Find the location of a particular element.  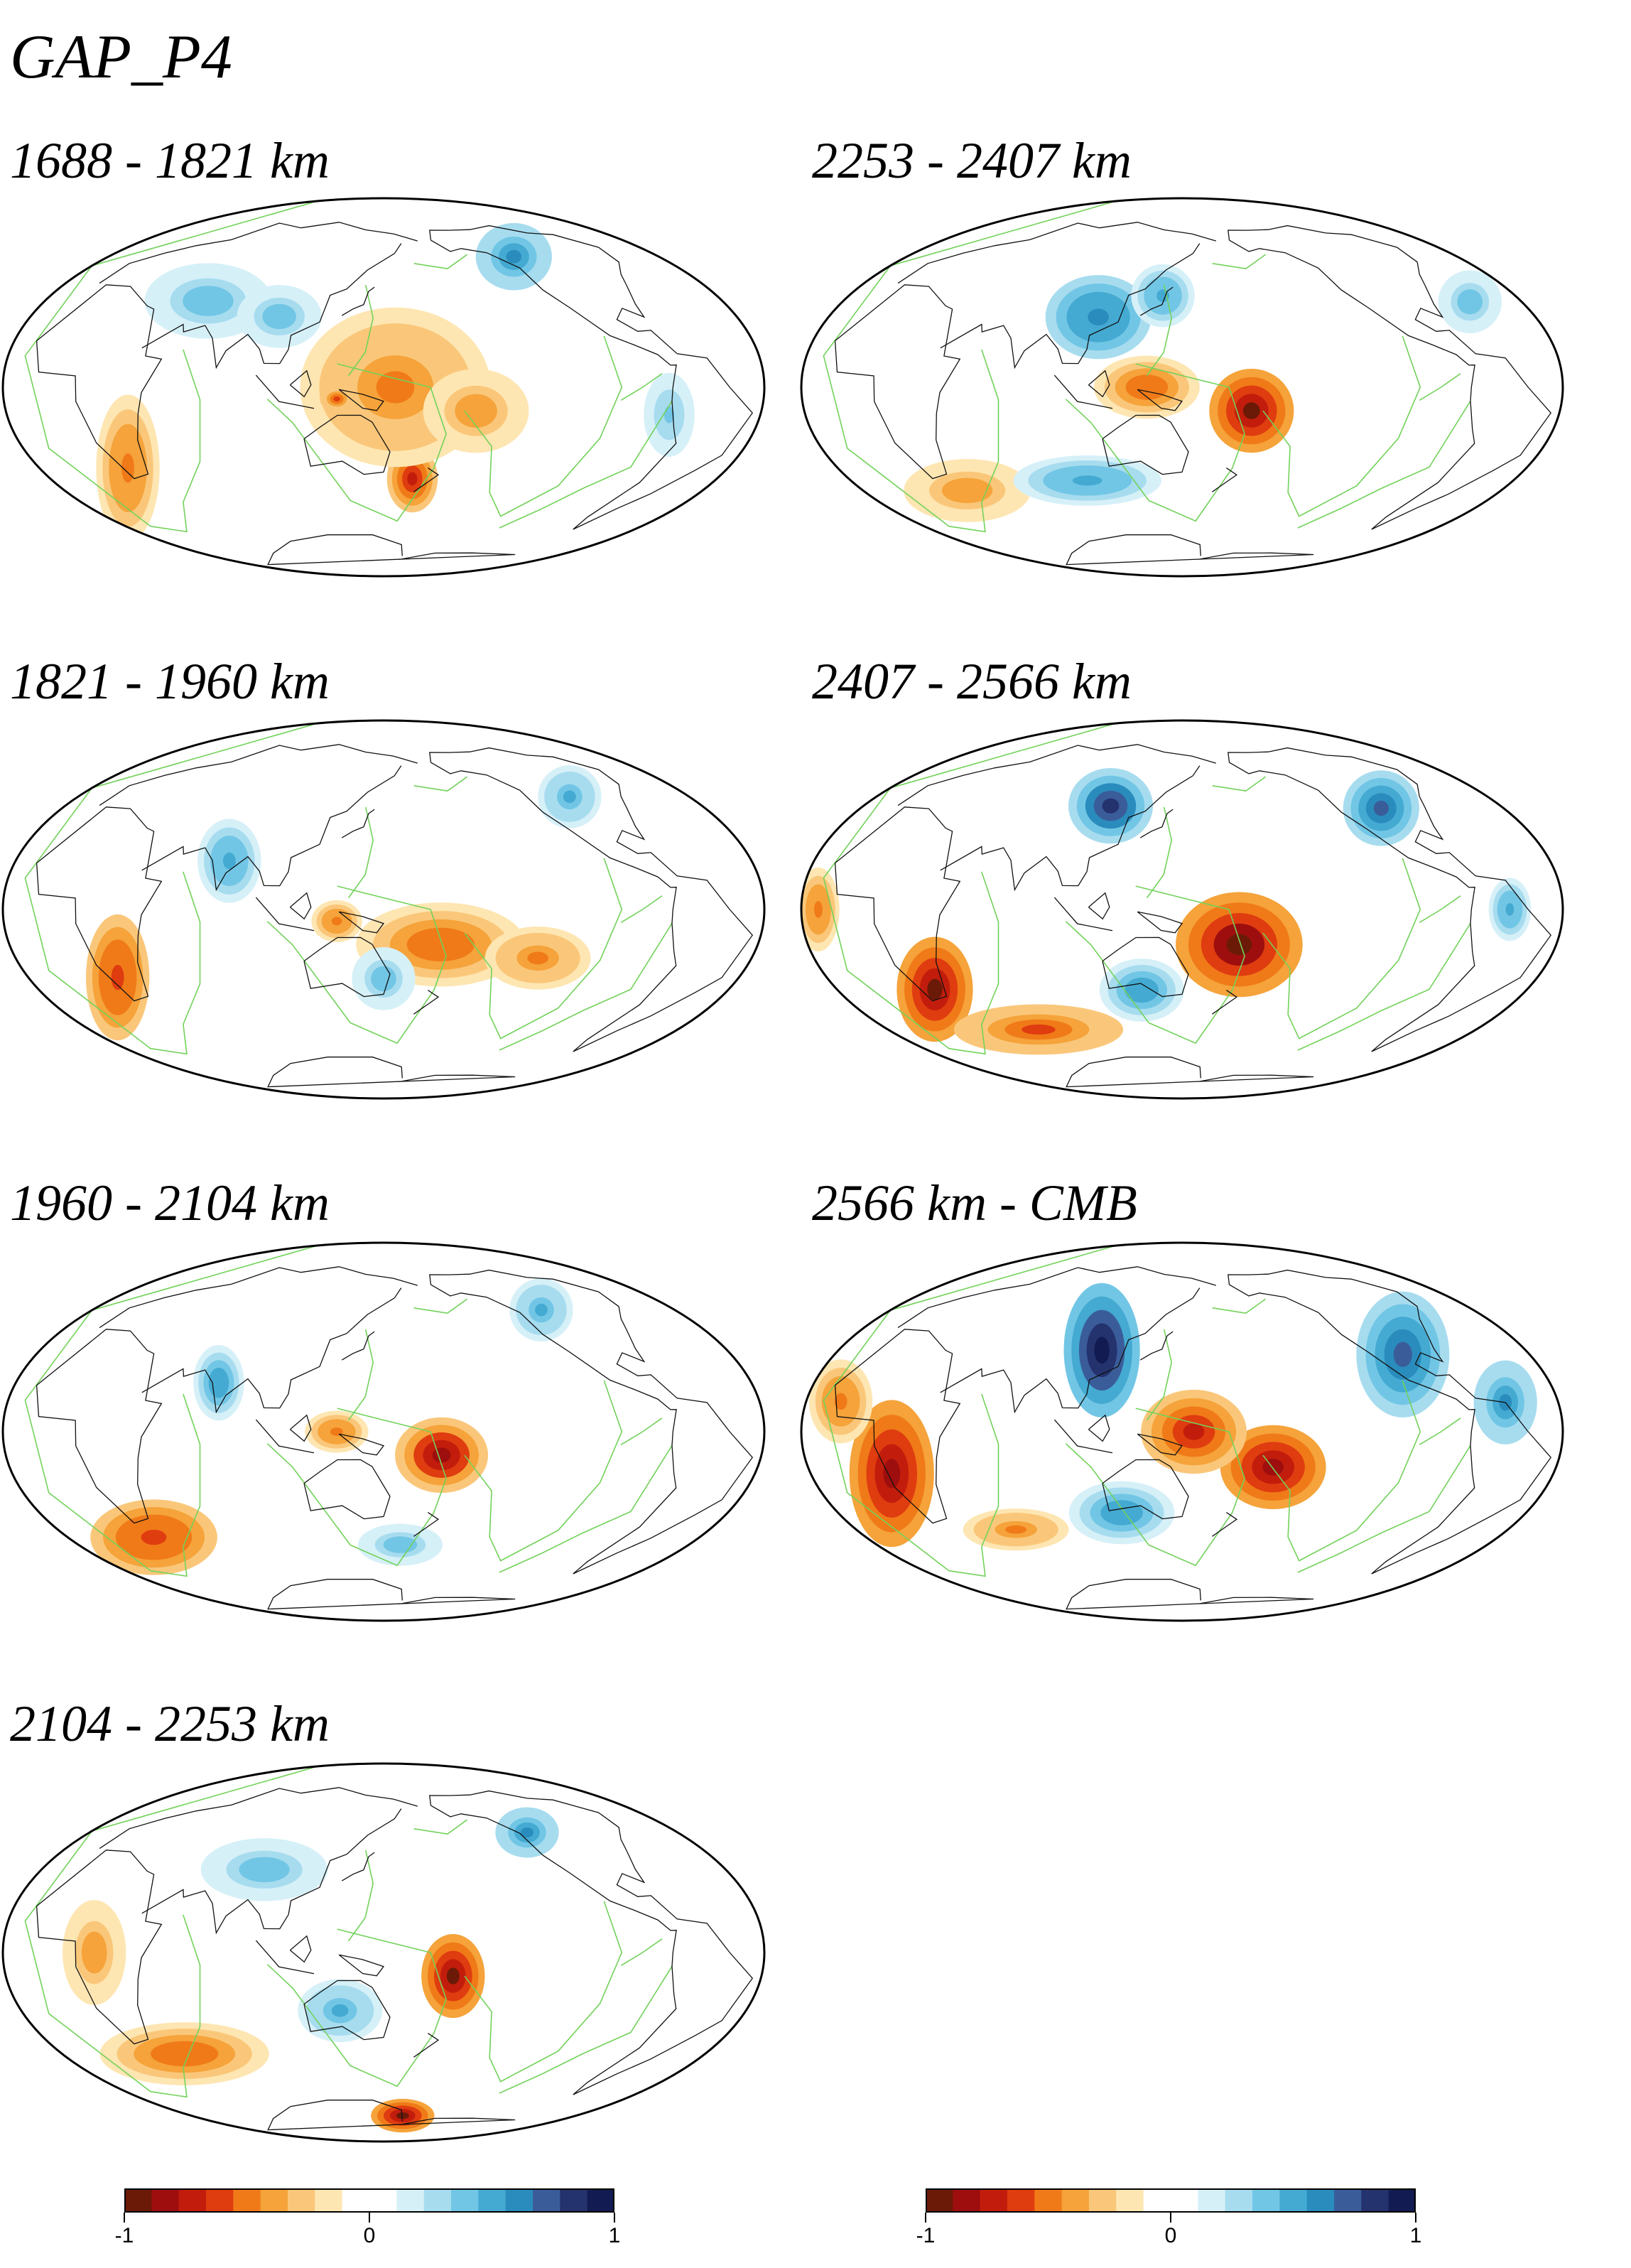

depth-label: 2407 - 2566 km is located at coordinates (972, 681).